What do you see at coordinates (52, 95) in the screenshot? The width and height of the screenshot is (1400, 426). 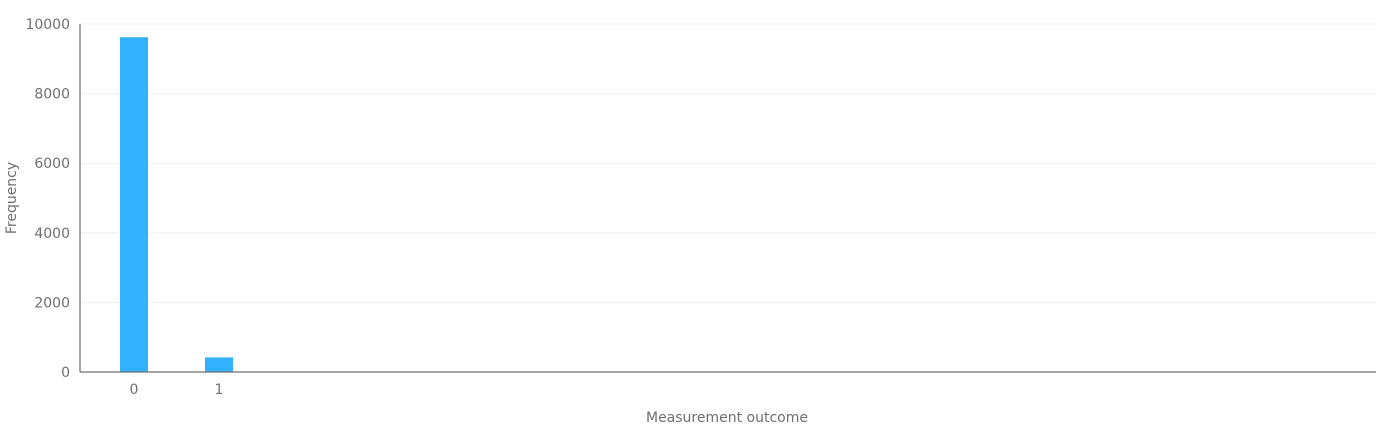 I see `y-tick-label: 8000` at bounding box center [52, 95].